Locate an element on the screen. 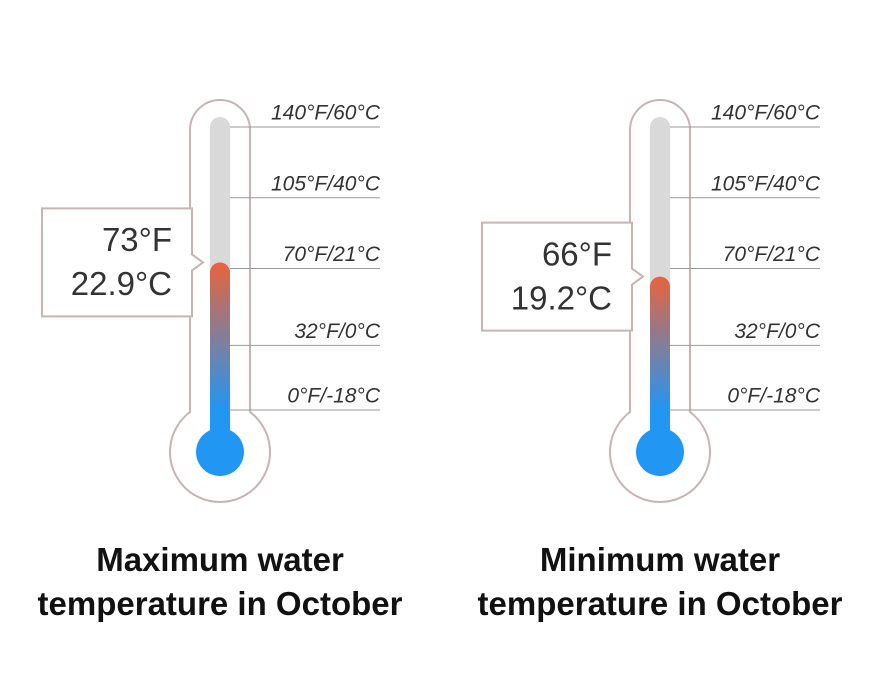 The image size is (880, 680). chart-title: Maximum water temperature in October is located at coordinates (220, 581).